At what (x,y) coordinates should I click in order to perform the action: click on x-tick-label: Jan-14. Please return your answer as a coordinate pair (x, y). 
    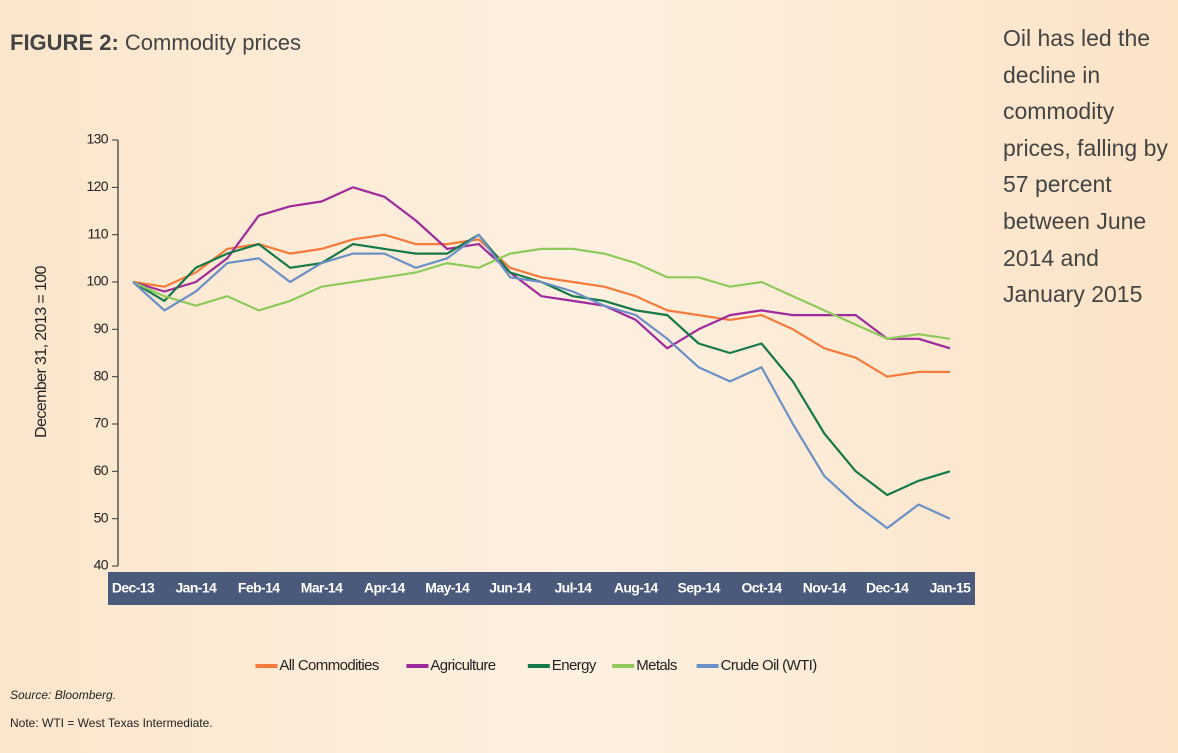
    Looking at the image, I should click on (196, 588).